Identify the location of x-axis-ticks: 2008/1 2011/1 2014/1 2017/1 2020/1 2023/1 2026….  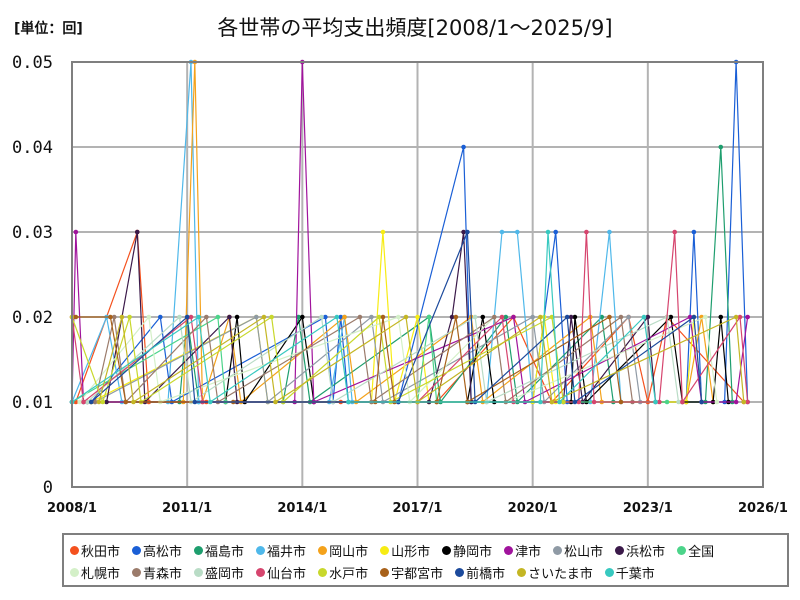
(417, 508).